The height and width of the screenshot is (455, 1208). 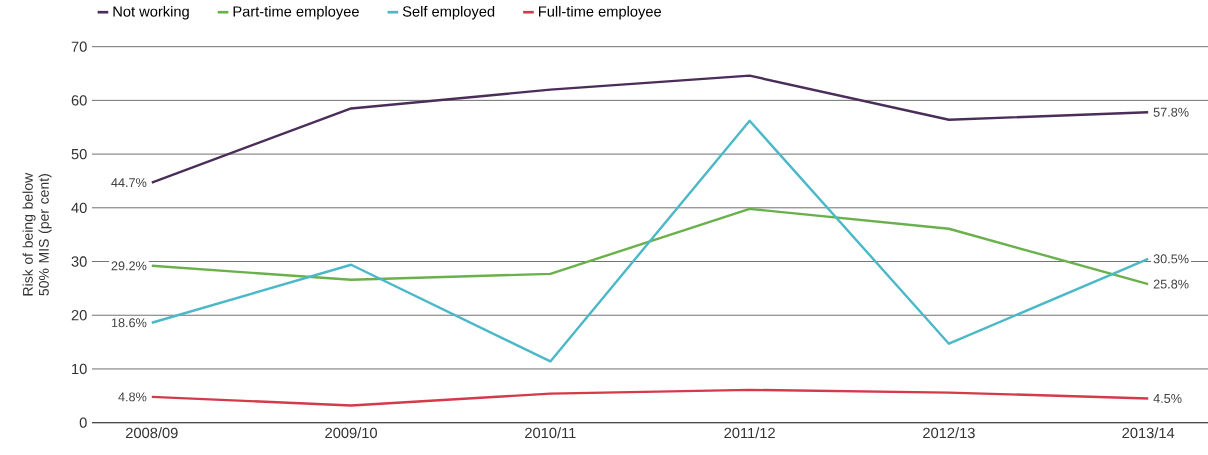 I want to click on x-tick-label: 2008/09, so click(x=152, y=433).